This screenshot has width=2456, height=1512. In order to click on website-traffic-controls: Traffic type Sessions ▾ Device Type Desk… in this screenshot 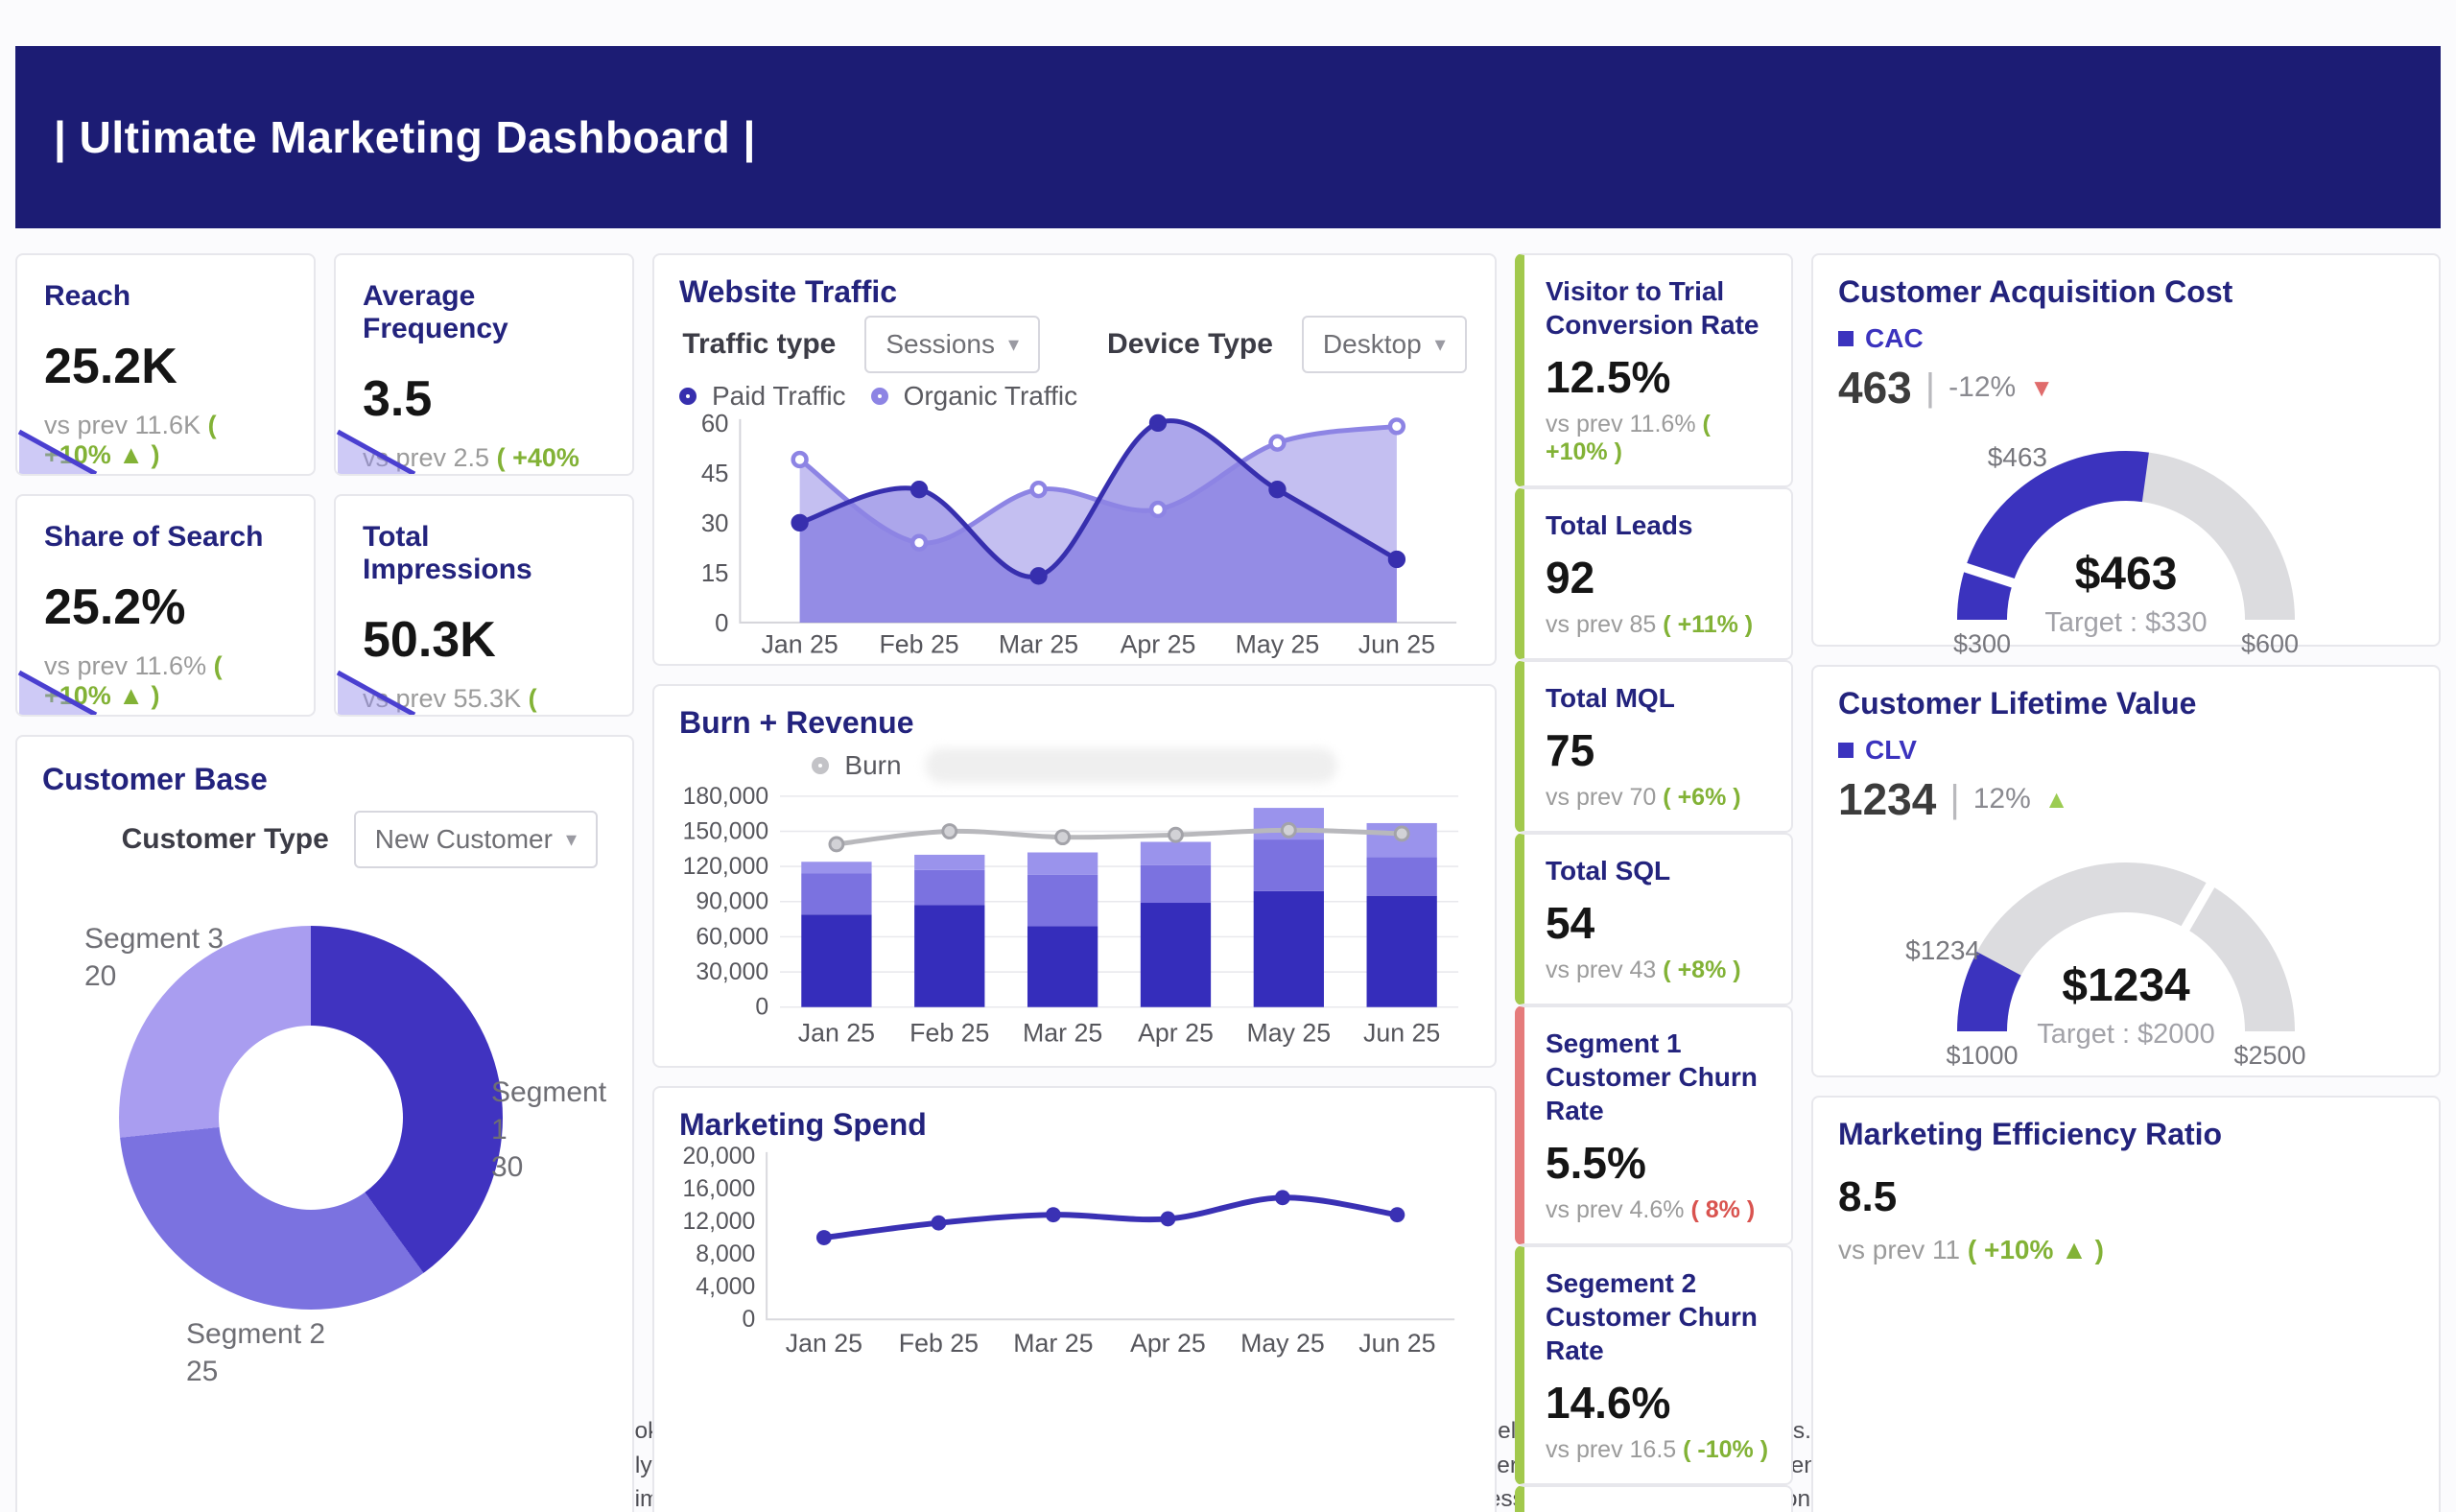, I will do `click(1074, 344)`.